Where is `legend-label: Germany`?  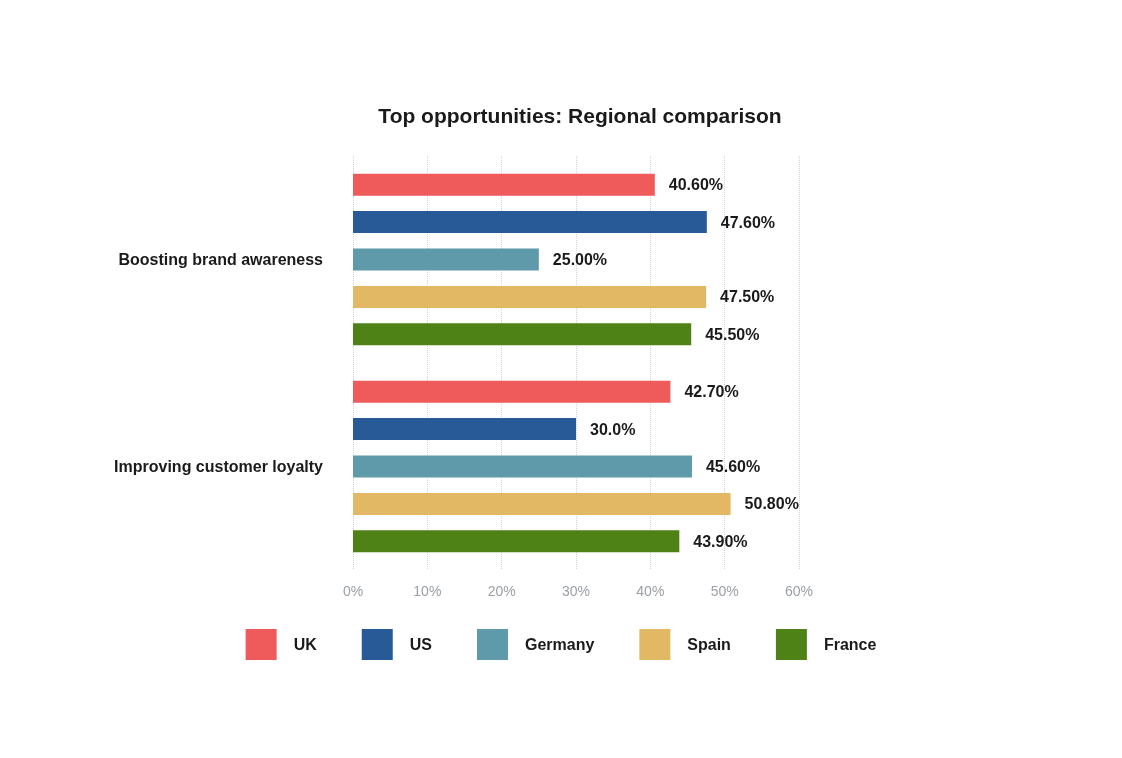 legend-label: Germany is located at coordinates (559, 644).